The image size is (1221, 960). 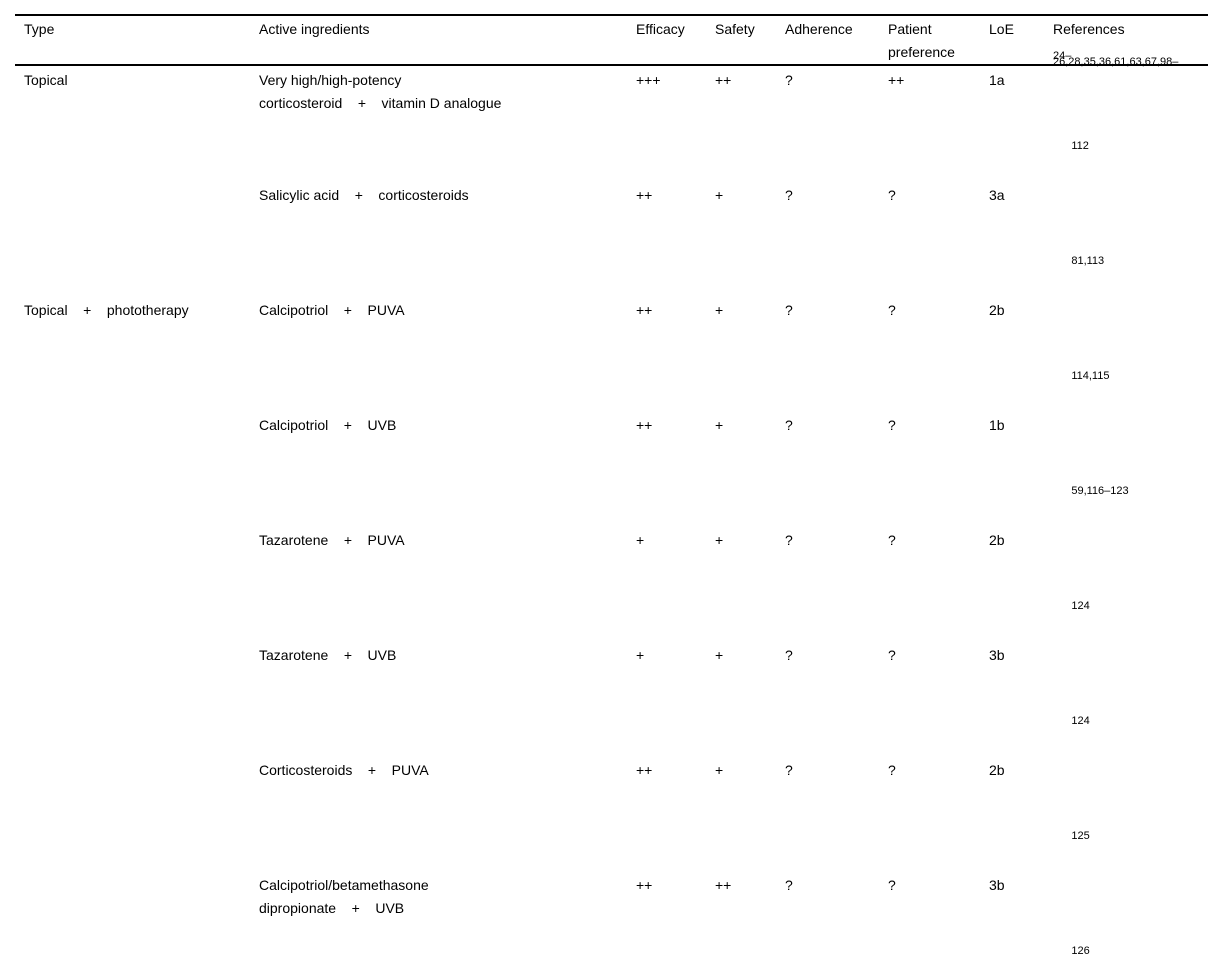 I want to click on column-header-patient-preference: Patient preference, so click(x=929, y=40).